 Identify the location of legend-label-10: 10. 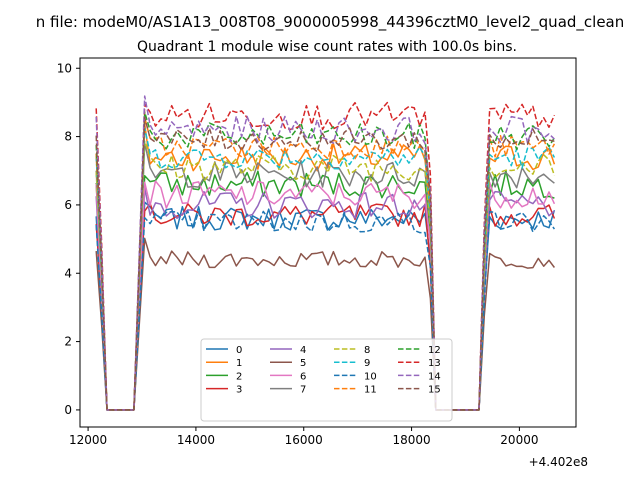
(370, 376).